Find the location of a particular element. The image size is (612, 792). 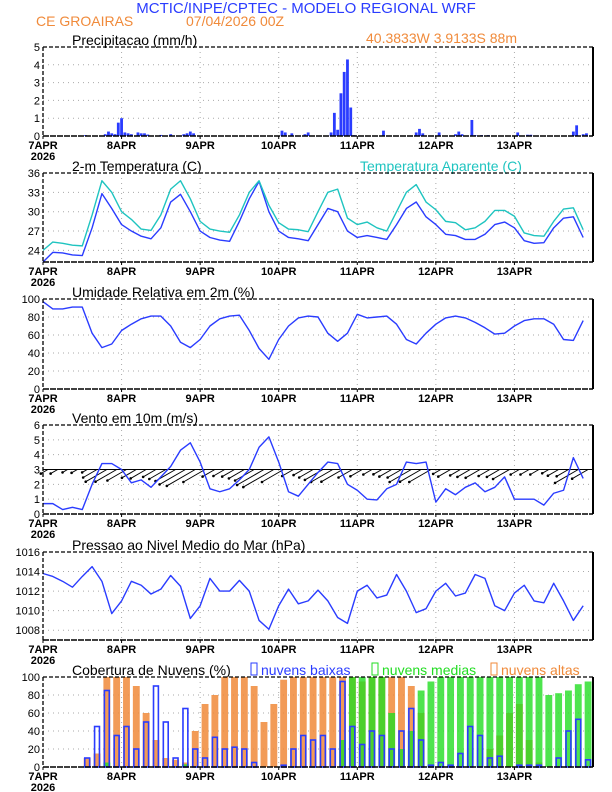

y-tick-label: 6 is located at coordinates (37, 426).